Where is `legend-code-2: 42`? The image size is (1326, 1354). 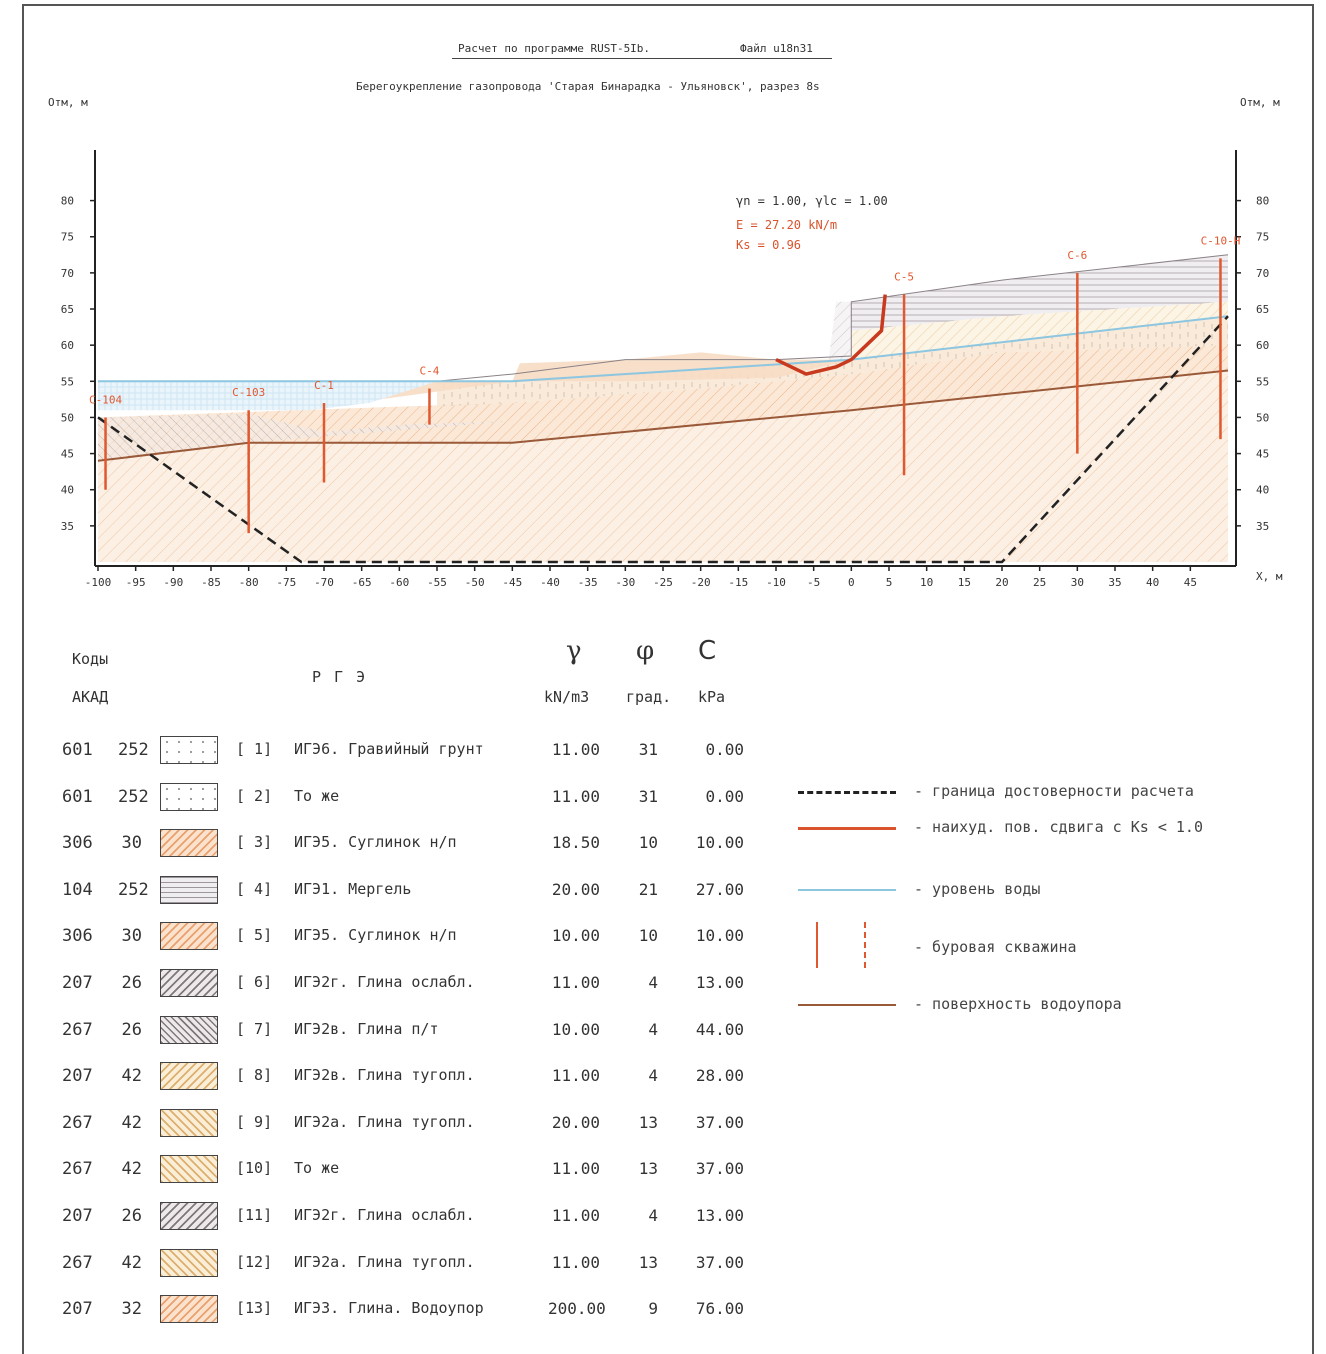 legend-code-2: 42 is located at coordinates (131, 1262).